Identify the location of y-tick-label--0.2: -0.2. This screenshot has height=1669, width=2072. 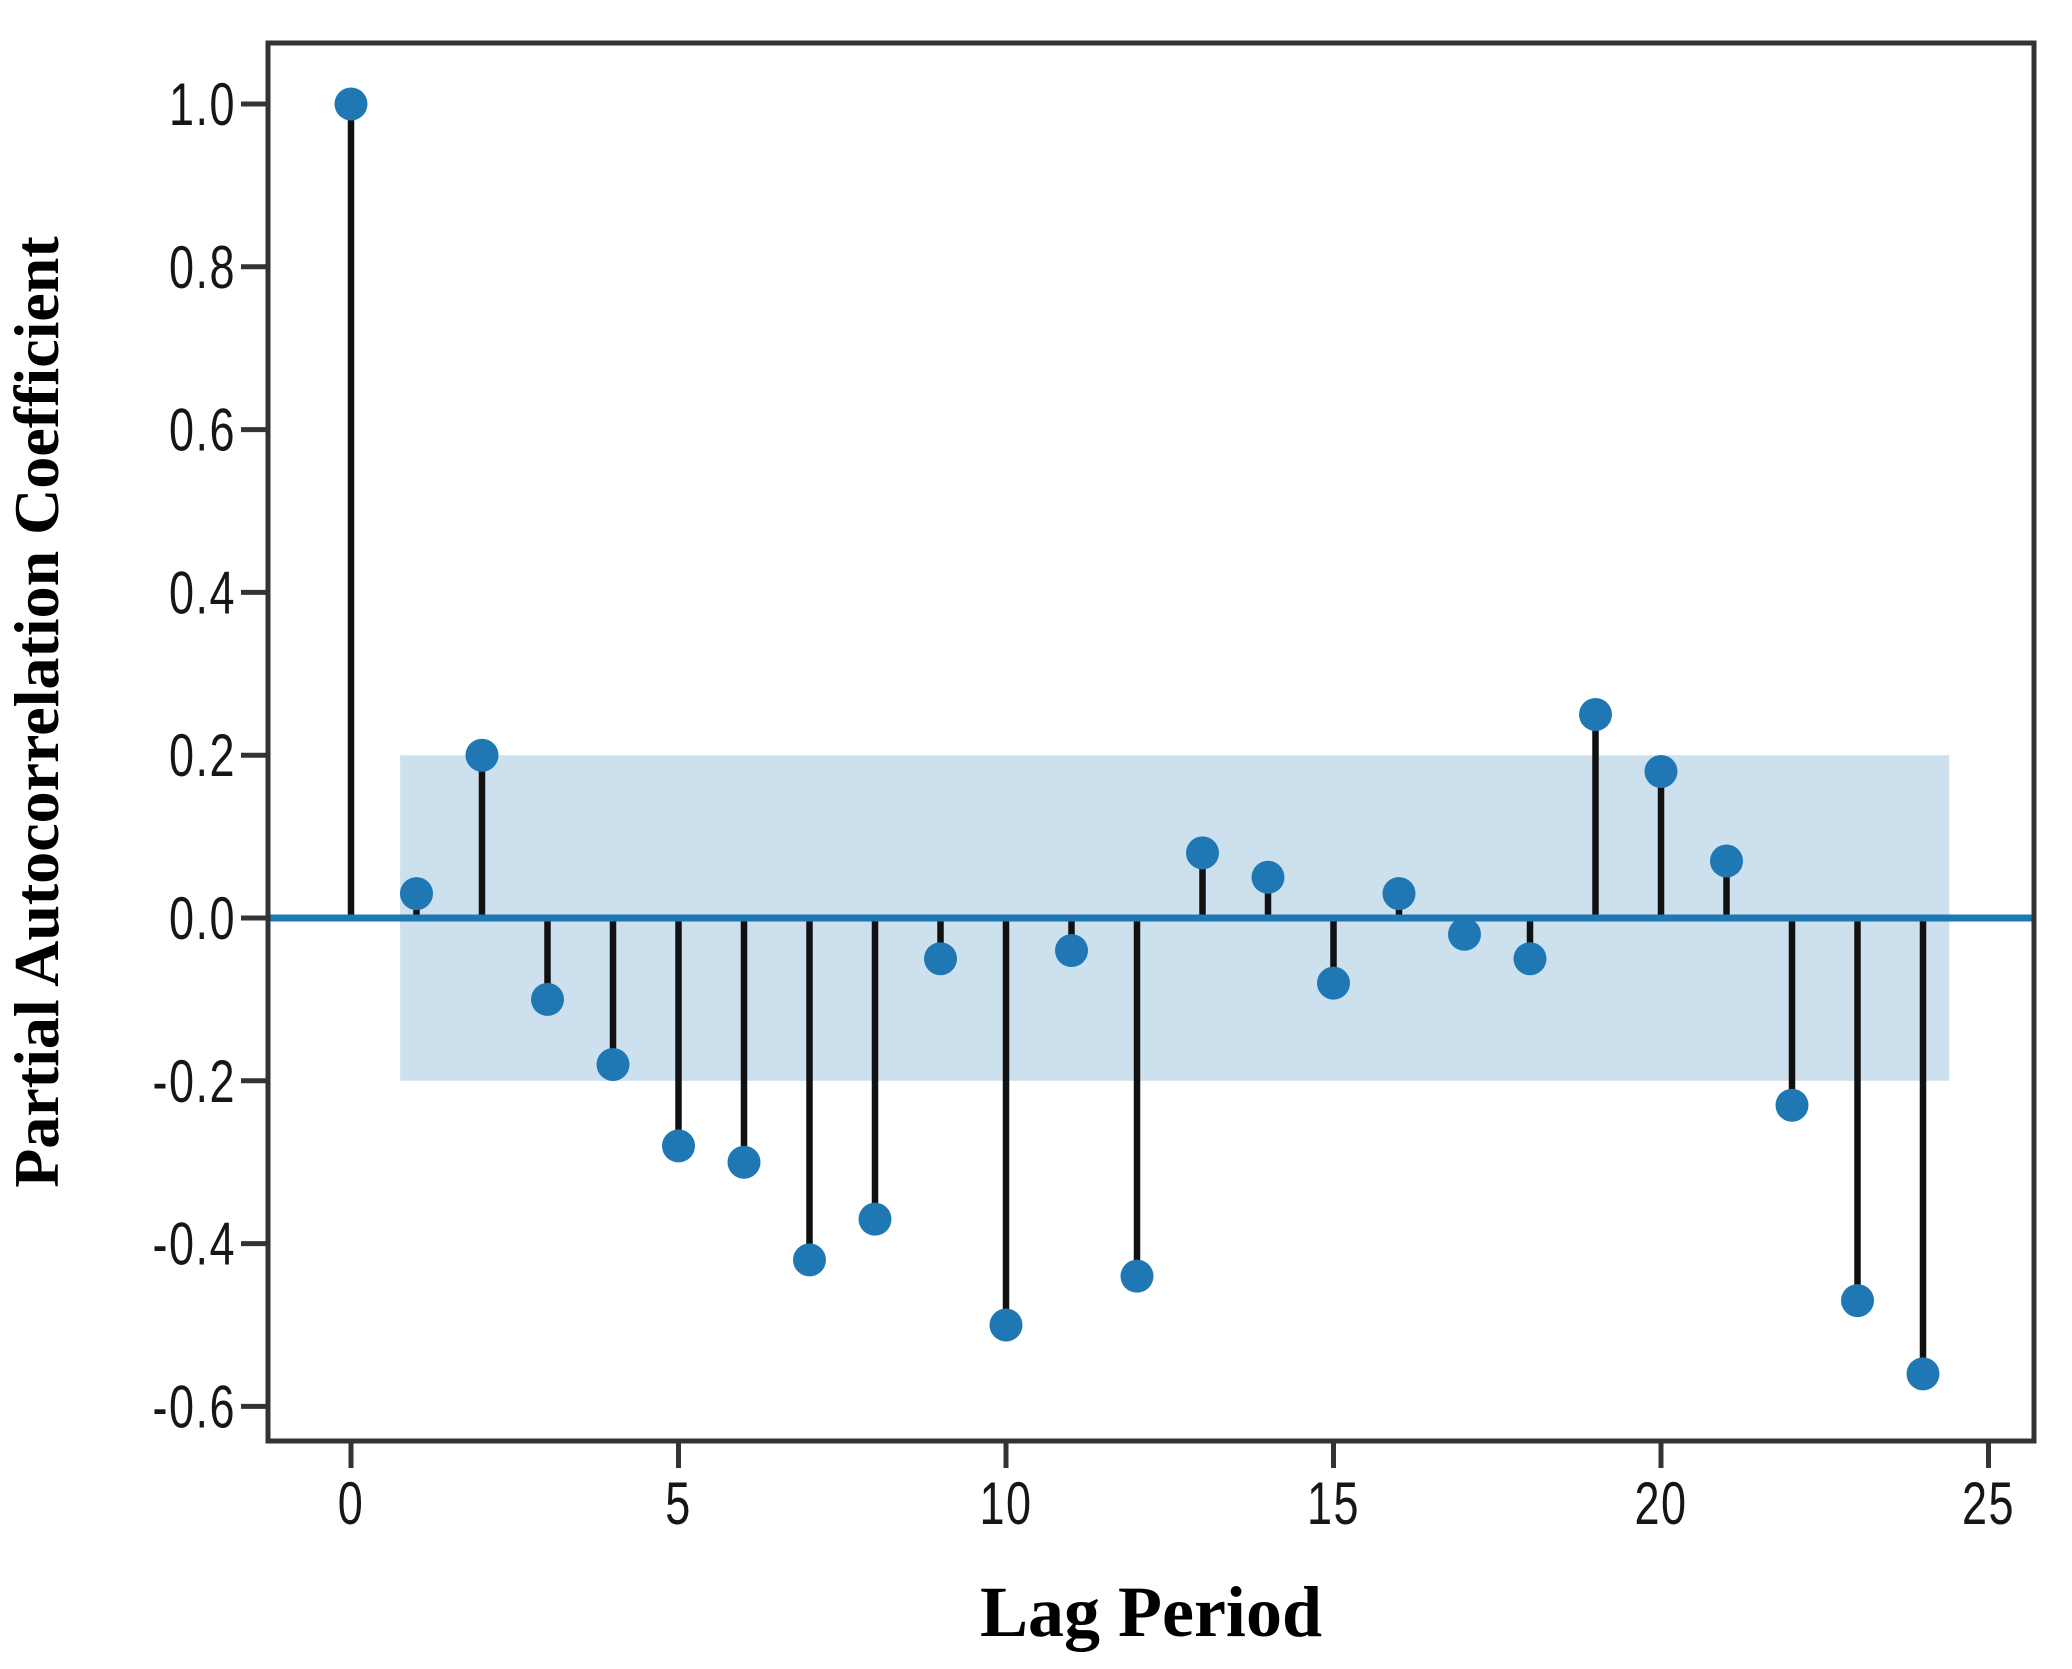
(194, 1082).